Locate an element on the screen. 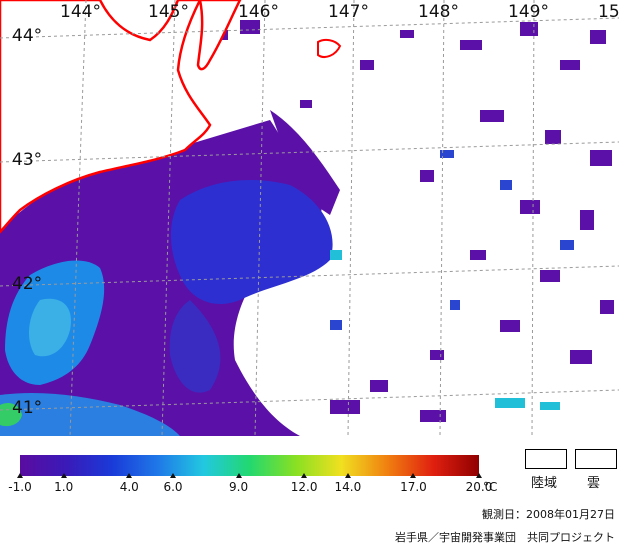 The width and height of the screenshot is (619, 546). land-legend-swatch is located at coordinates (546, 459).